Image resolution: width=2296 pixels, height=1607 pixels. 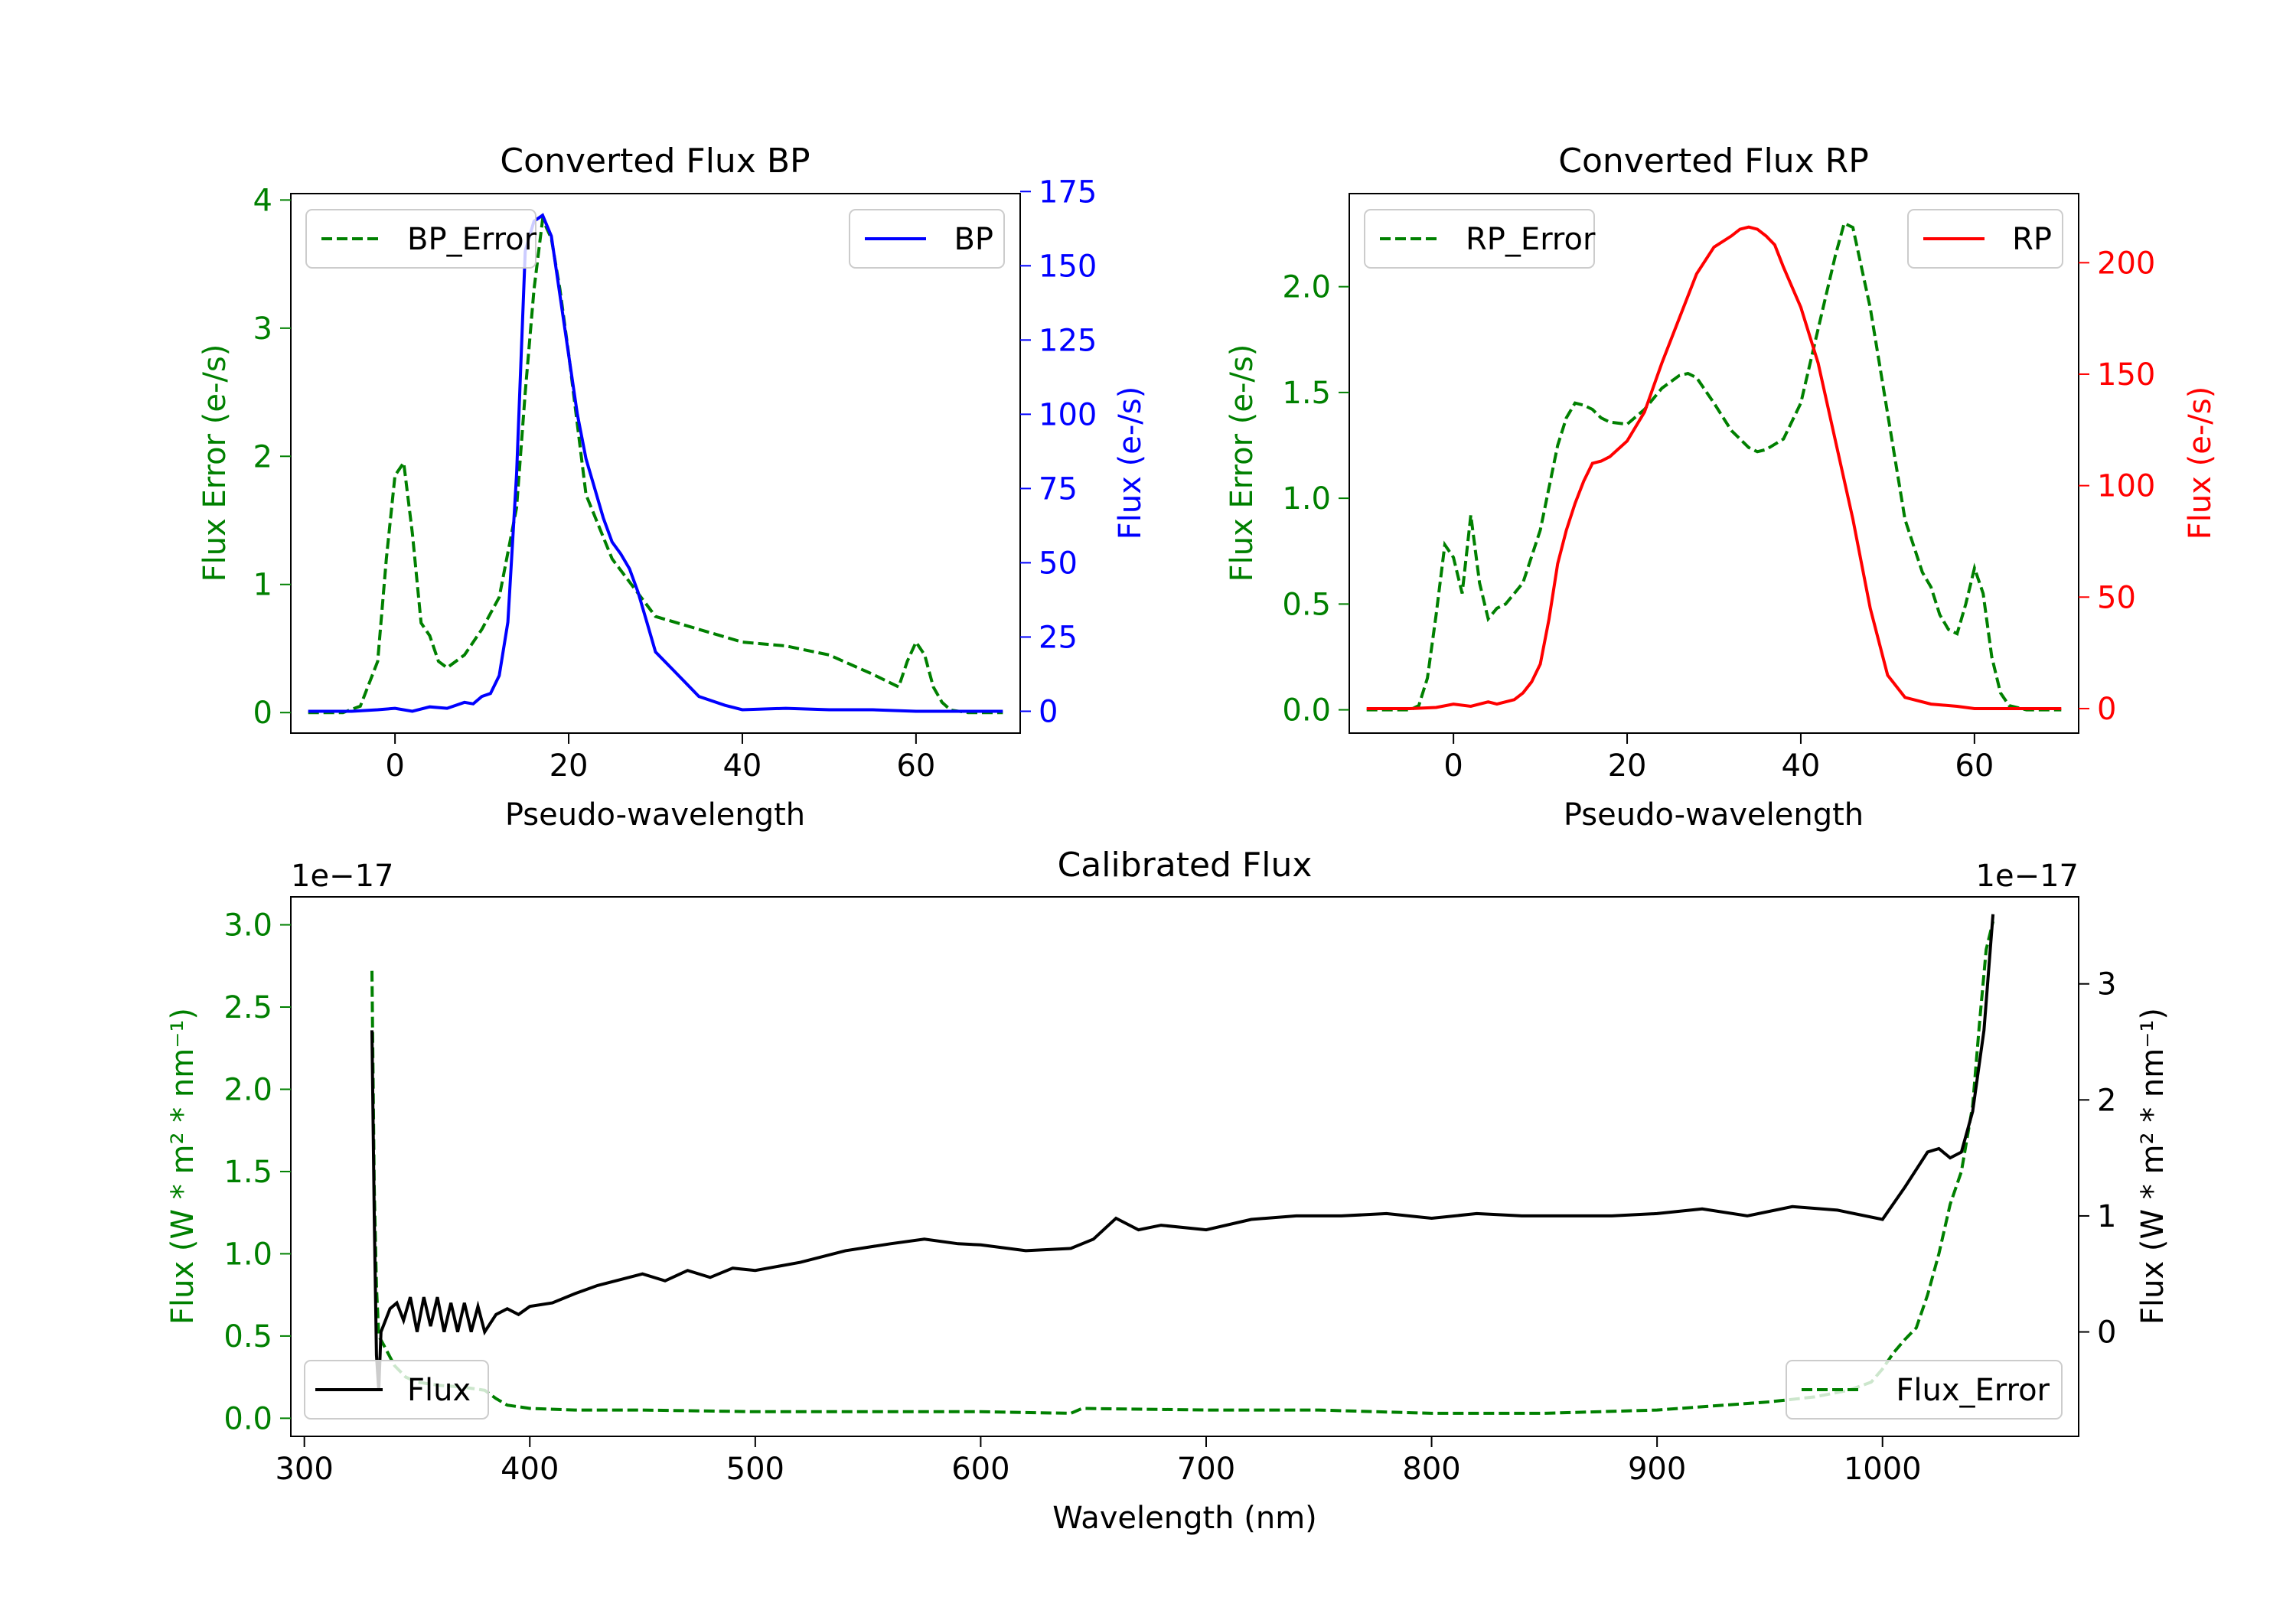 I want to click on panel-rp-right-ylabel: Flux (e-/s), so click(x=2200, y=463).